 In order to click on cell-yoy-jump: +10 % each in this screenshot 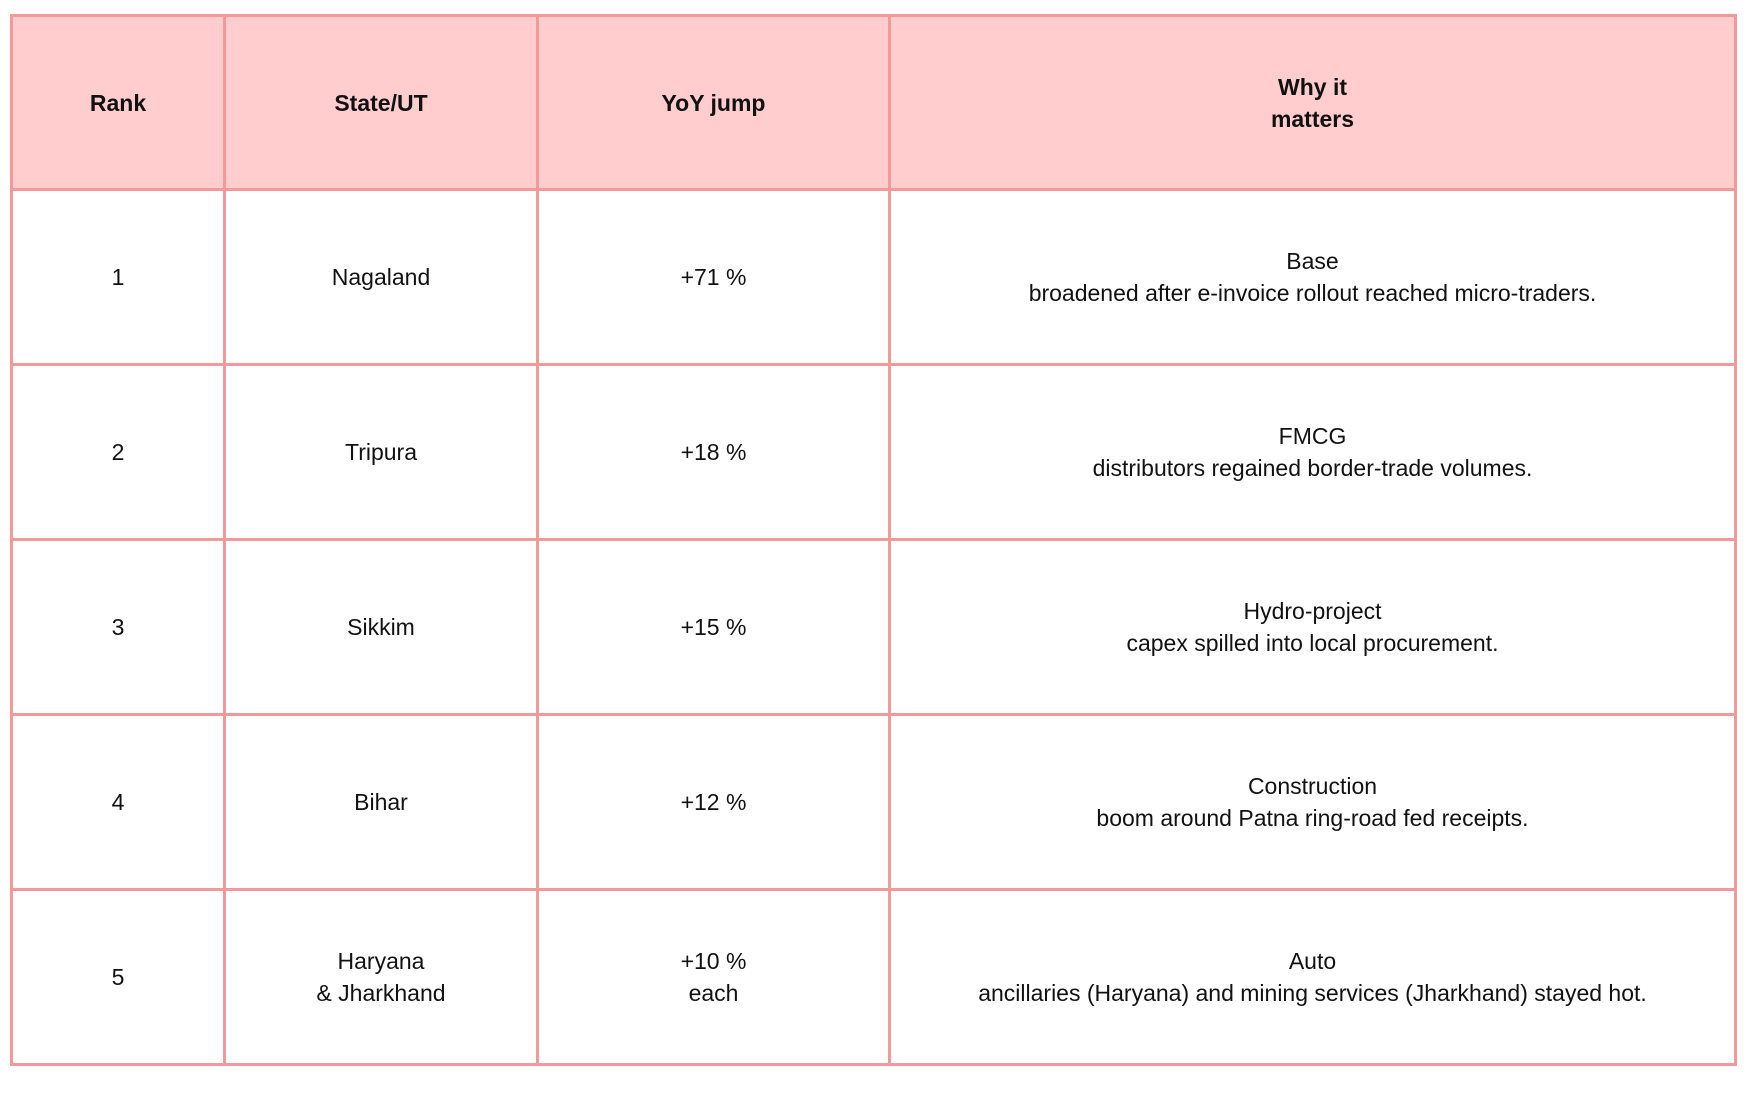, I will do `click(713, 977)`.